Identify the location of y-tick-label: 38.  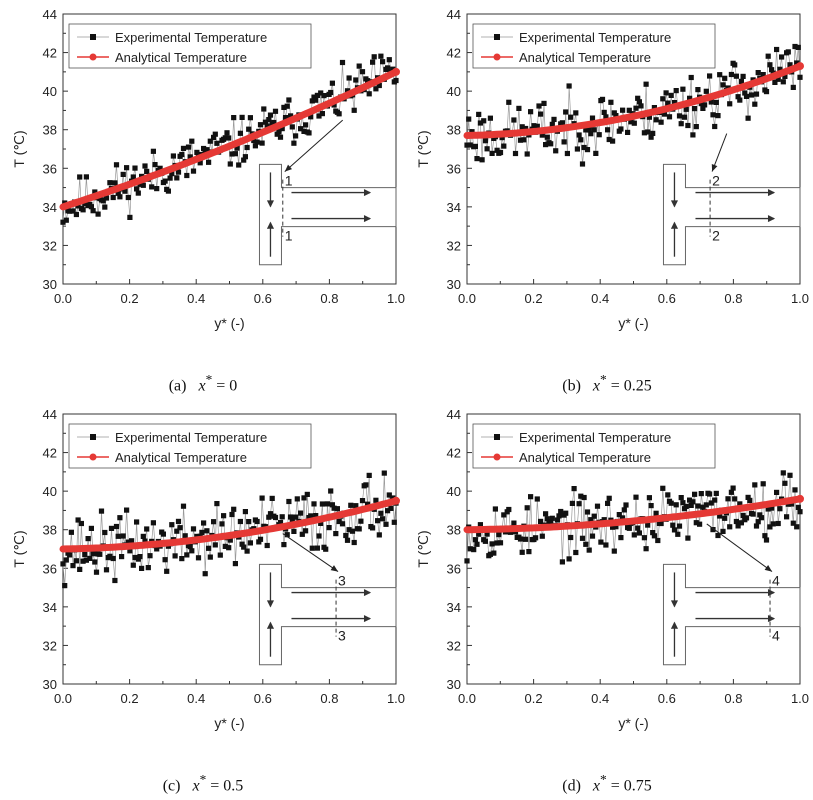
(50, 130).